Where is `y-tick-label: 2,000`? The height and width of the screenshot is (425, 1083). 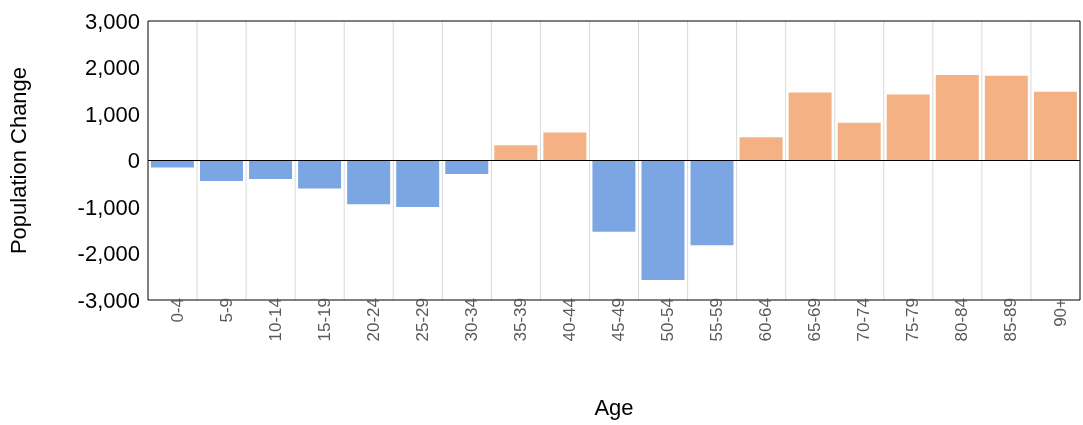
y-tick-label: 2,000 is located at coordinates (112, 68).